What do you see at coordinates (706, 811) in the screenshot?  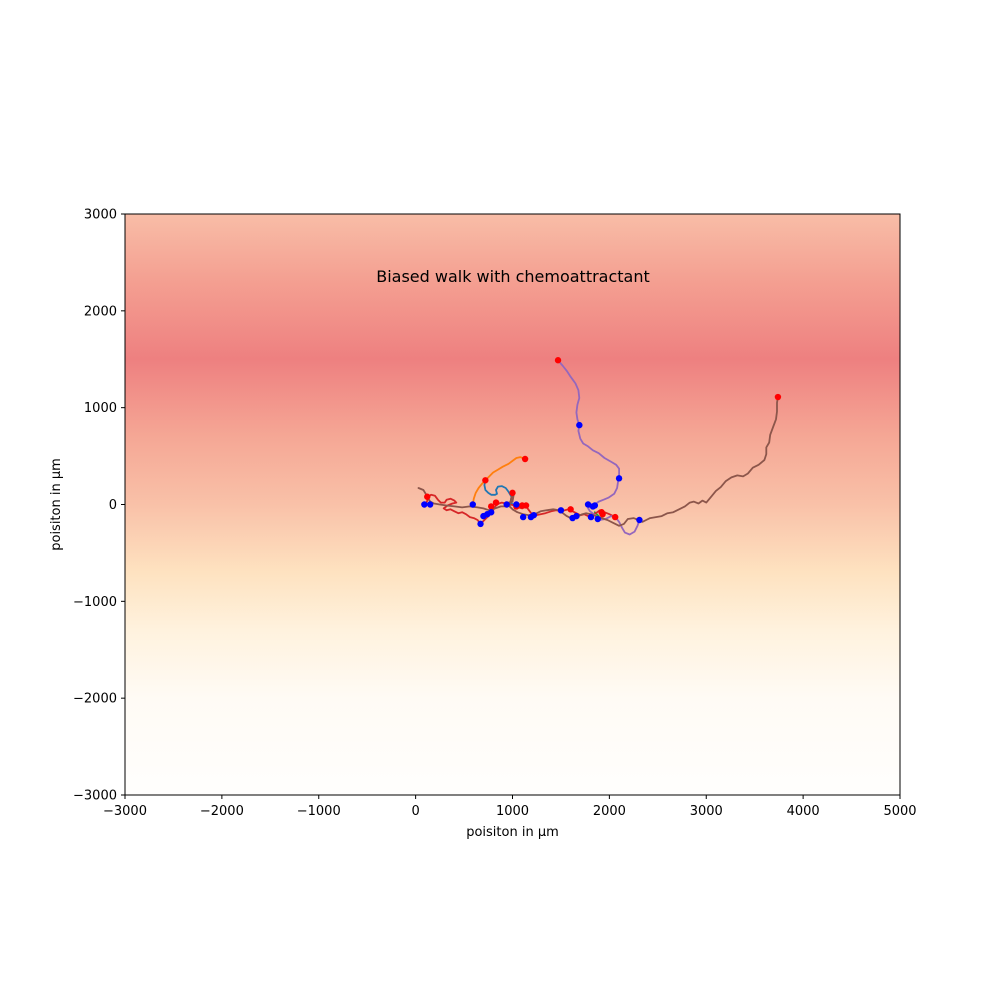 I see `x-tick-label: 3000` at bounding box center [706, 811].